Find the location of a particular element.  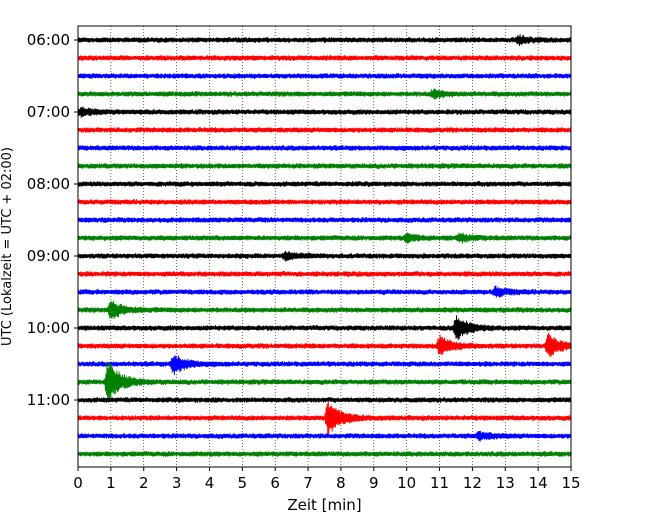

x-tick-label: 4 is located at coordinates (210, 483).